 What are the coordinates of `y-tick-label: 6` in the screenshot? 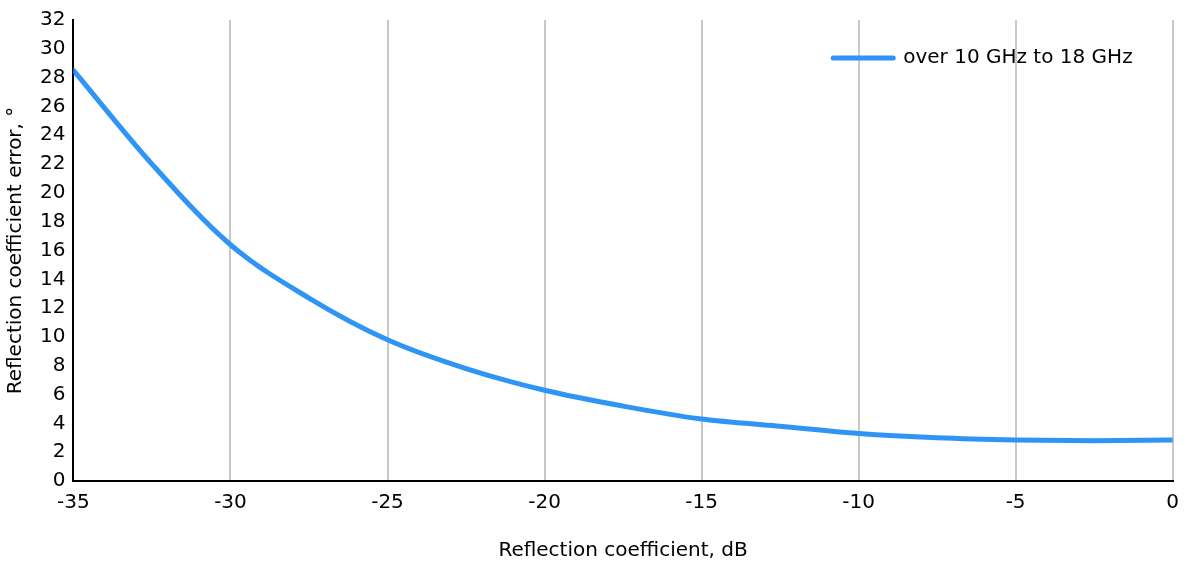 It's located at (59, 392).